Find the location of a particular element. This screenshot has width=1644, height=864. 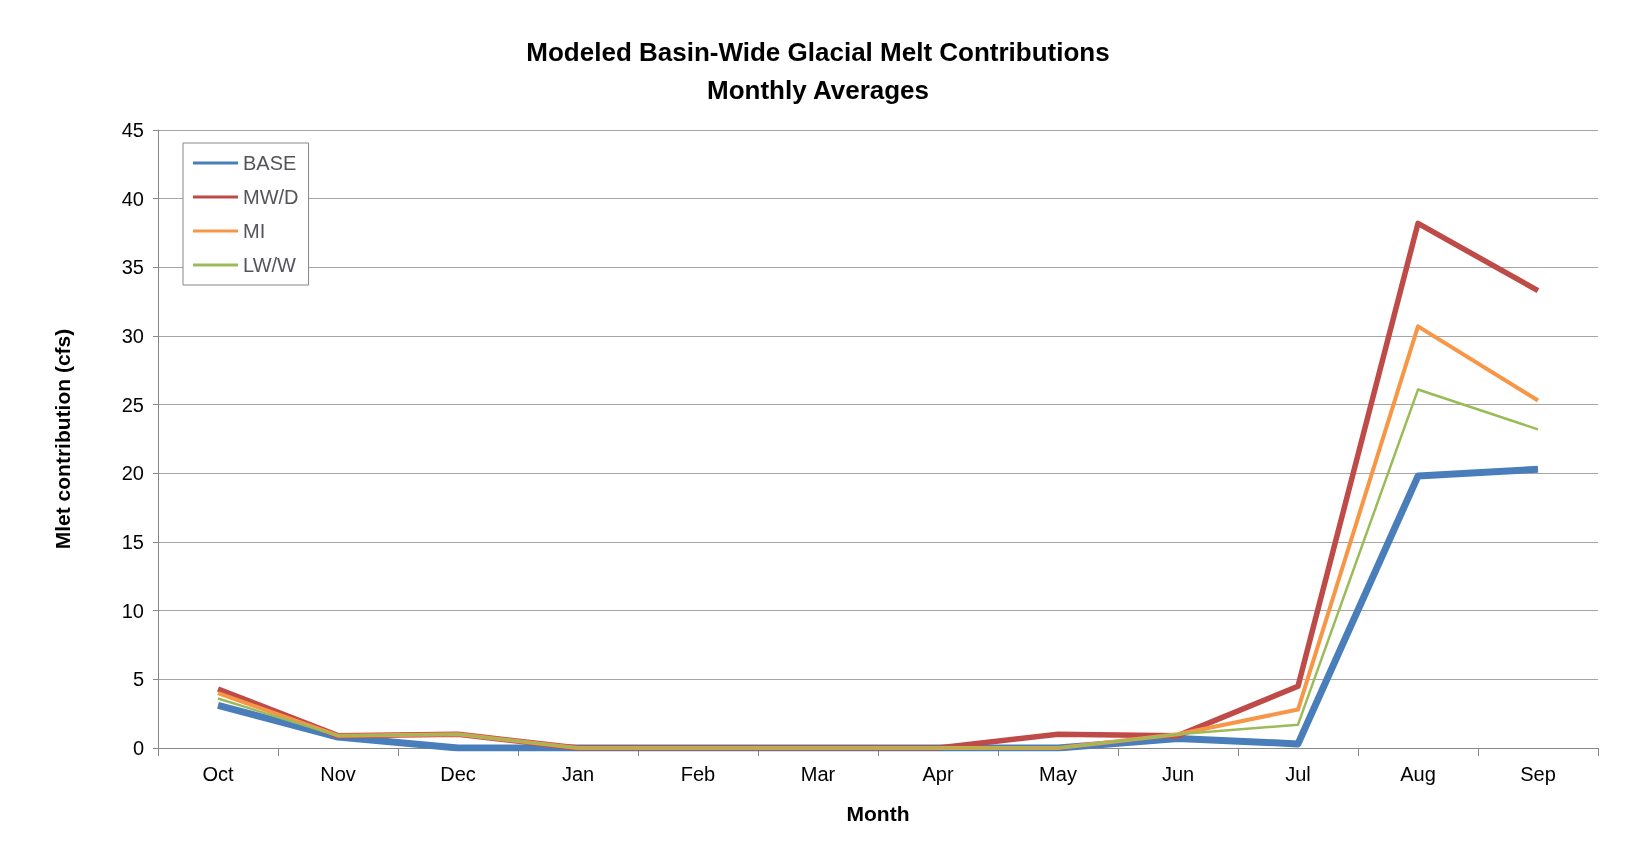

y-tick-label: 20 is located at coordinates (132, 473).